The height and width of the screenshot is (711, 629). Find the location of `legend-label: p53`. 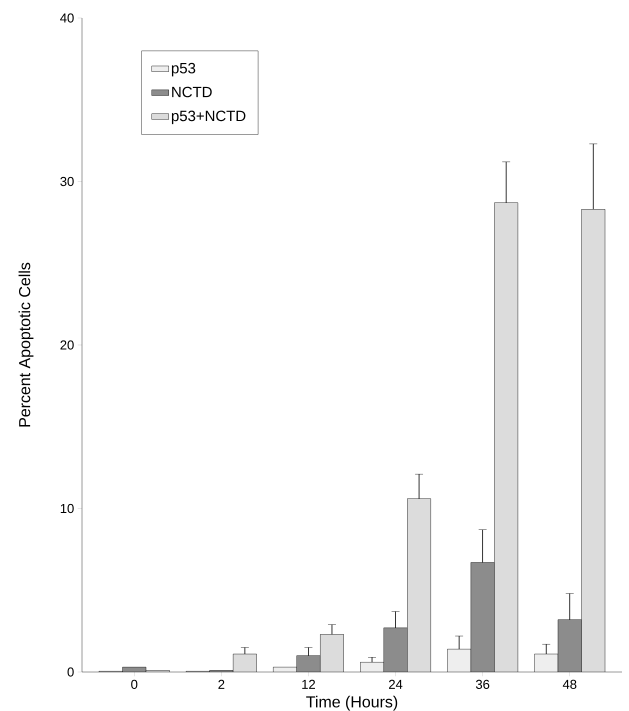

legend-label: p53 is located at coordinates (184, 69).